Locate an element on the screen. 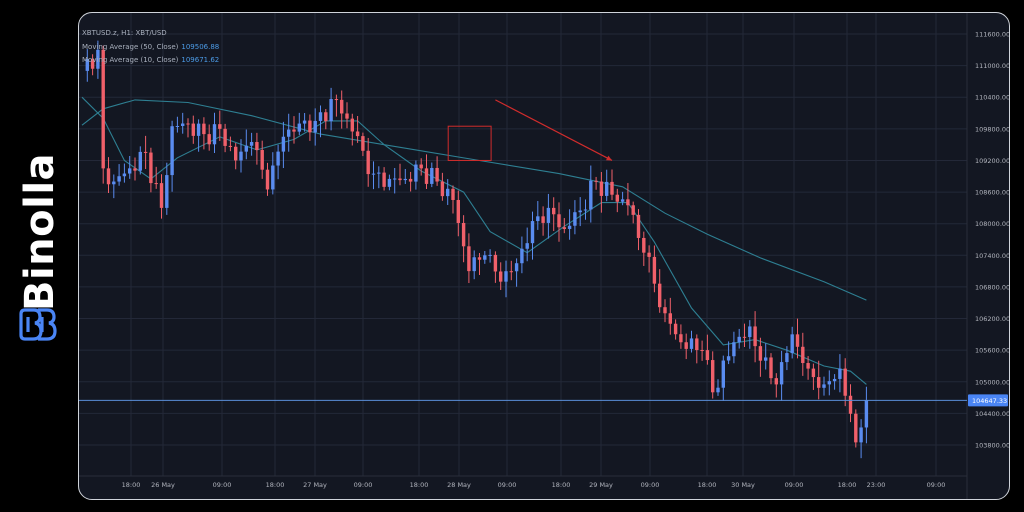  x-tick-label: 26 May is located at coordinates (163, 485).